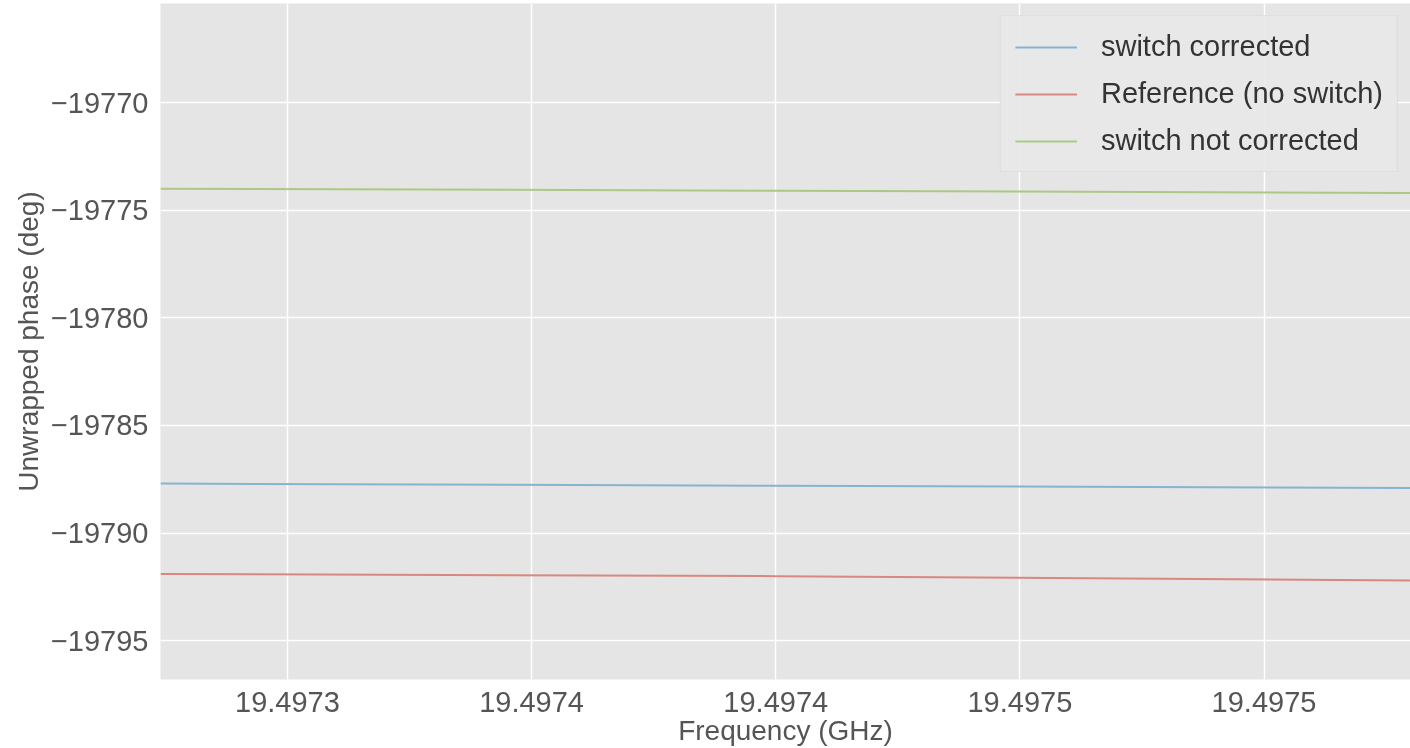 This screenshot has height=748, width=1410. Describe the element at coordinates (1241, 93) in the screenshot. I see `legend-label: Reference (no switch)` at that location.